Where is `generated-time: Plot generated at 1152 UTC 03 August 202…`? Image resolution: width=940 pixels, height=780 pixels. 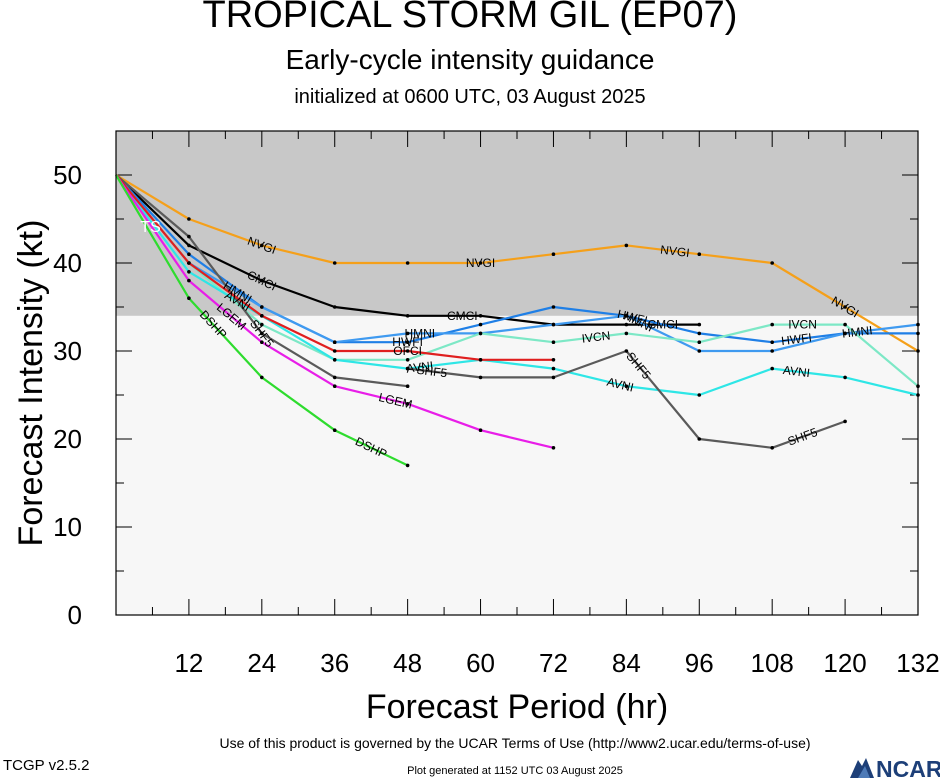
generated-time: Plot generated at 1152 UTC 03 August 202… is located at coordinates (515, 771).